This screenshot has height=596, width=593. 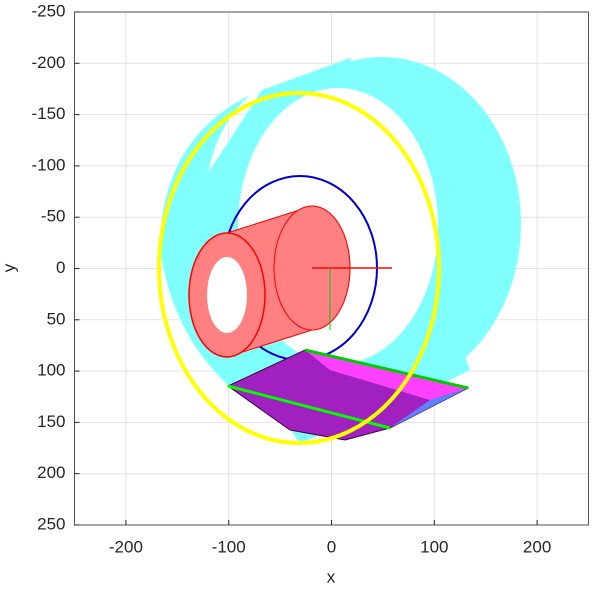 What do you see at coordinates (227, 295) in the screenshot?
I see `cylinder-hole` at bounding box center [227, 295].